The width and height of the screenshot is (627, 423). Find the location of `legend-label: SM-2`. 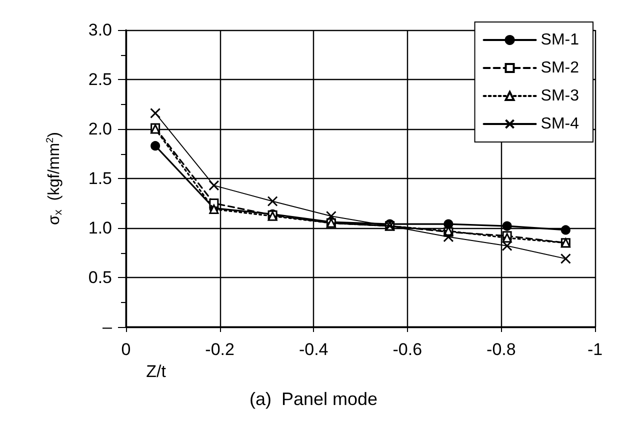

legend-label: SM-2 is located at coordinates (560, 68).